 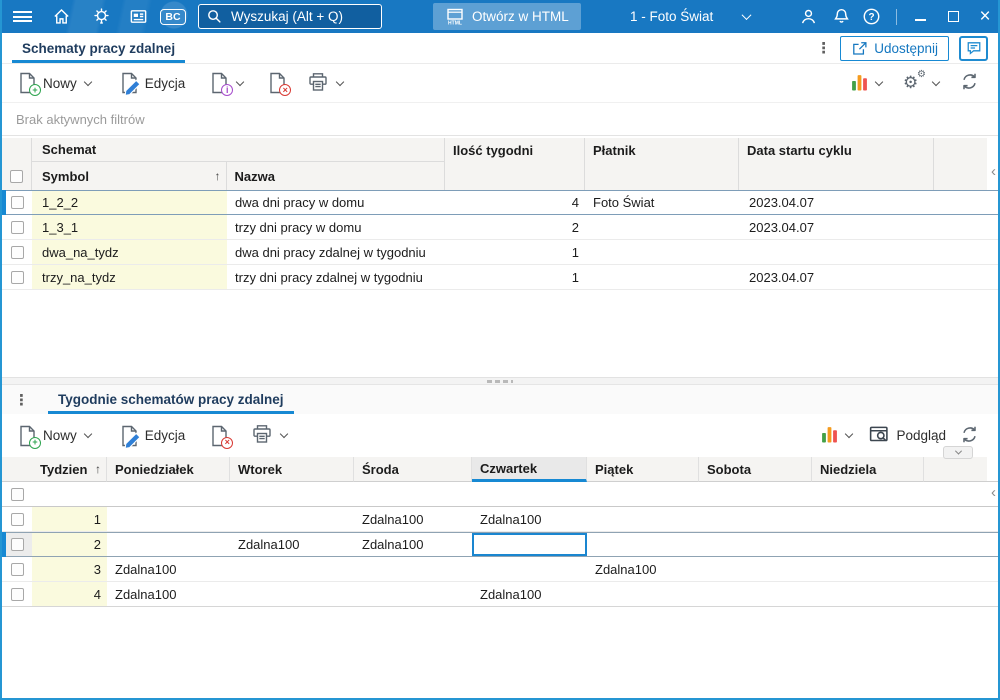 What do you see at coordinates (836, 164) in the screenshot?
I see `column-header-data-startu: Data startu cyklu` at bounding box center [836, 164].